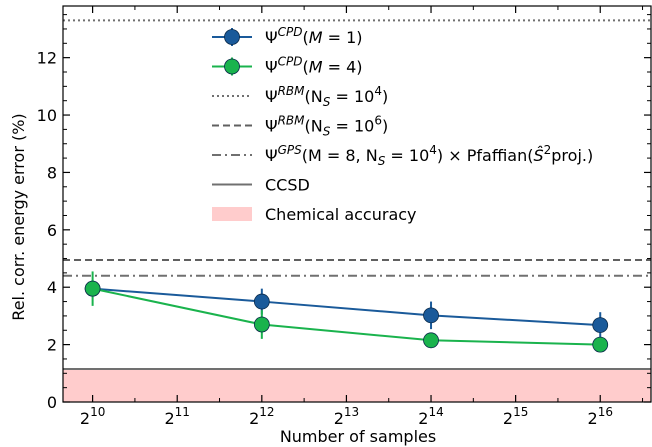 The width and height of the screenshot is (652, 447). Describe the element at coordinates (176, 416) in the screenshot. I see `x-tick-label: 211` at that location.